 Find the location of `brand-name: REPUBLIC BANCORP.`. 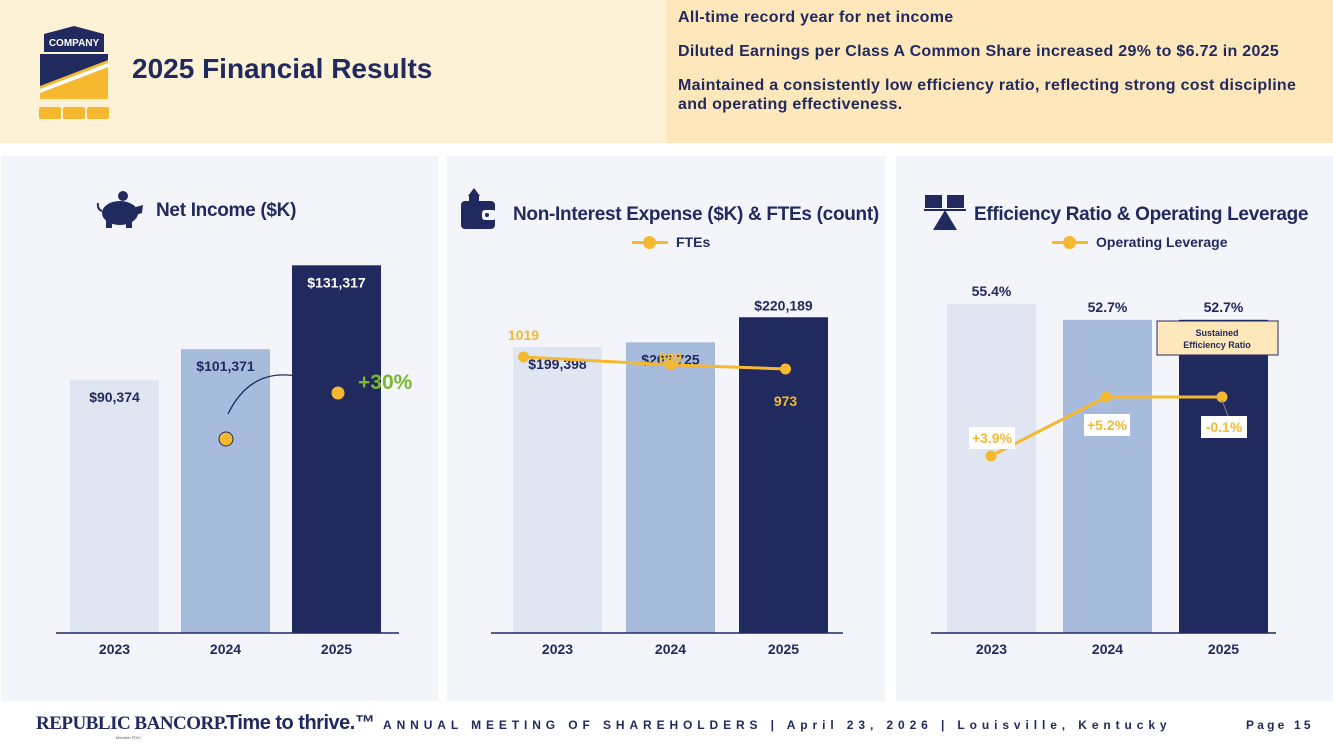

brand-name: REPUBLIC BANCORP. is located at coordinates (132, 723).